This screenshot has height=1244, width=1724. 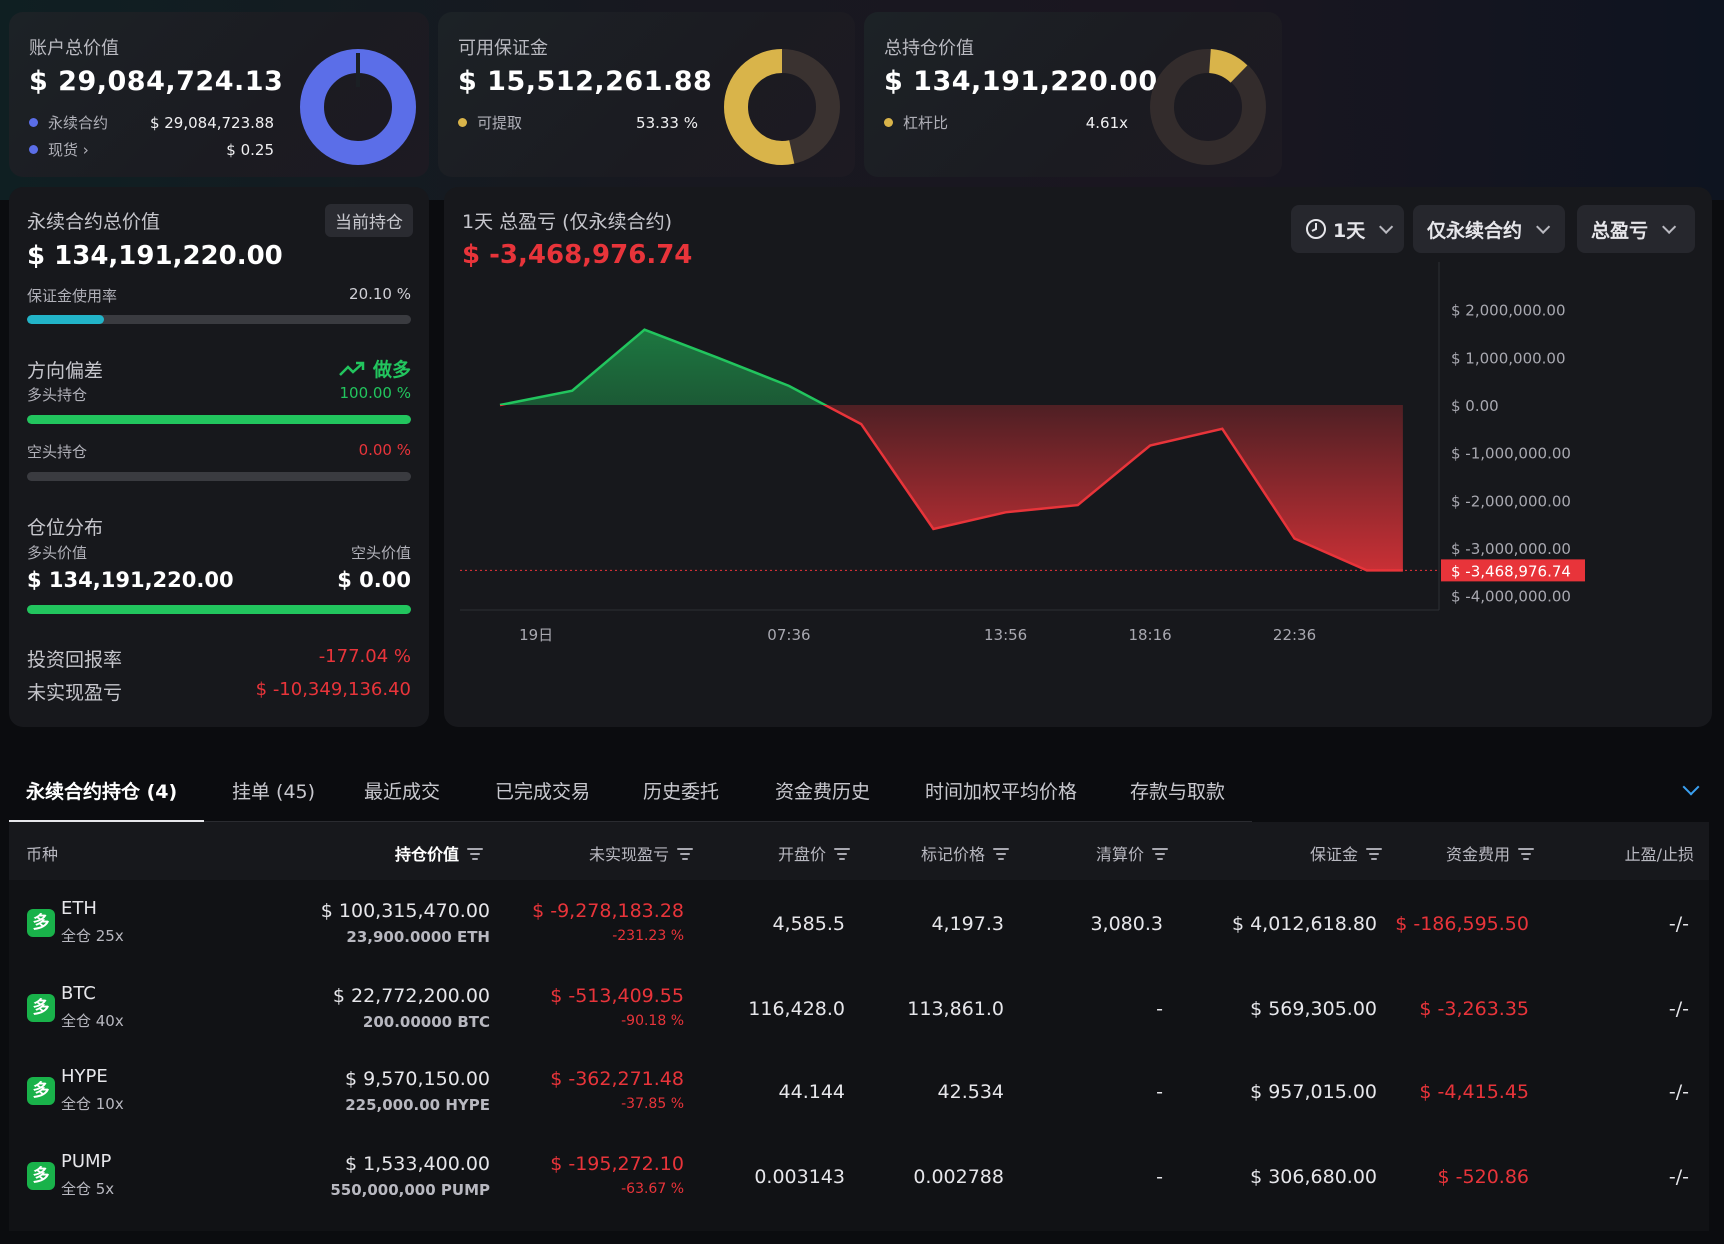 I want to click on liquidation-price: -, so click(x=1159, y=1092).